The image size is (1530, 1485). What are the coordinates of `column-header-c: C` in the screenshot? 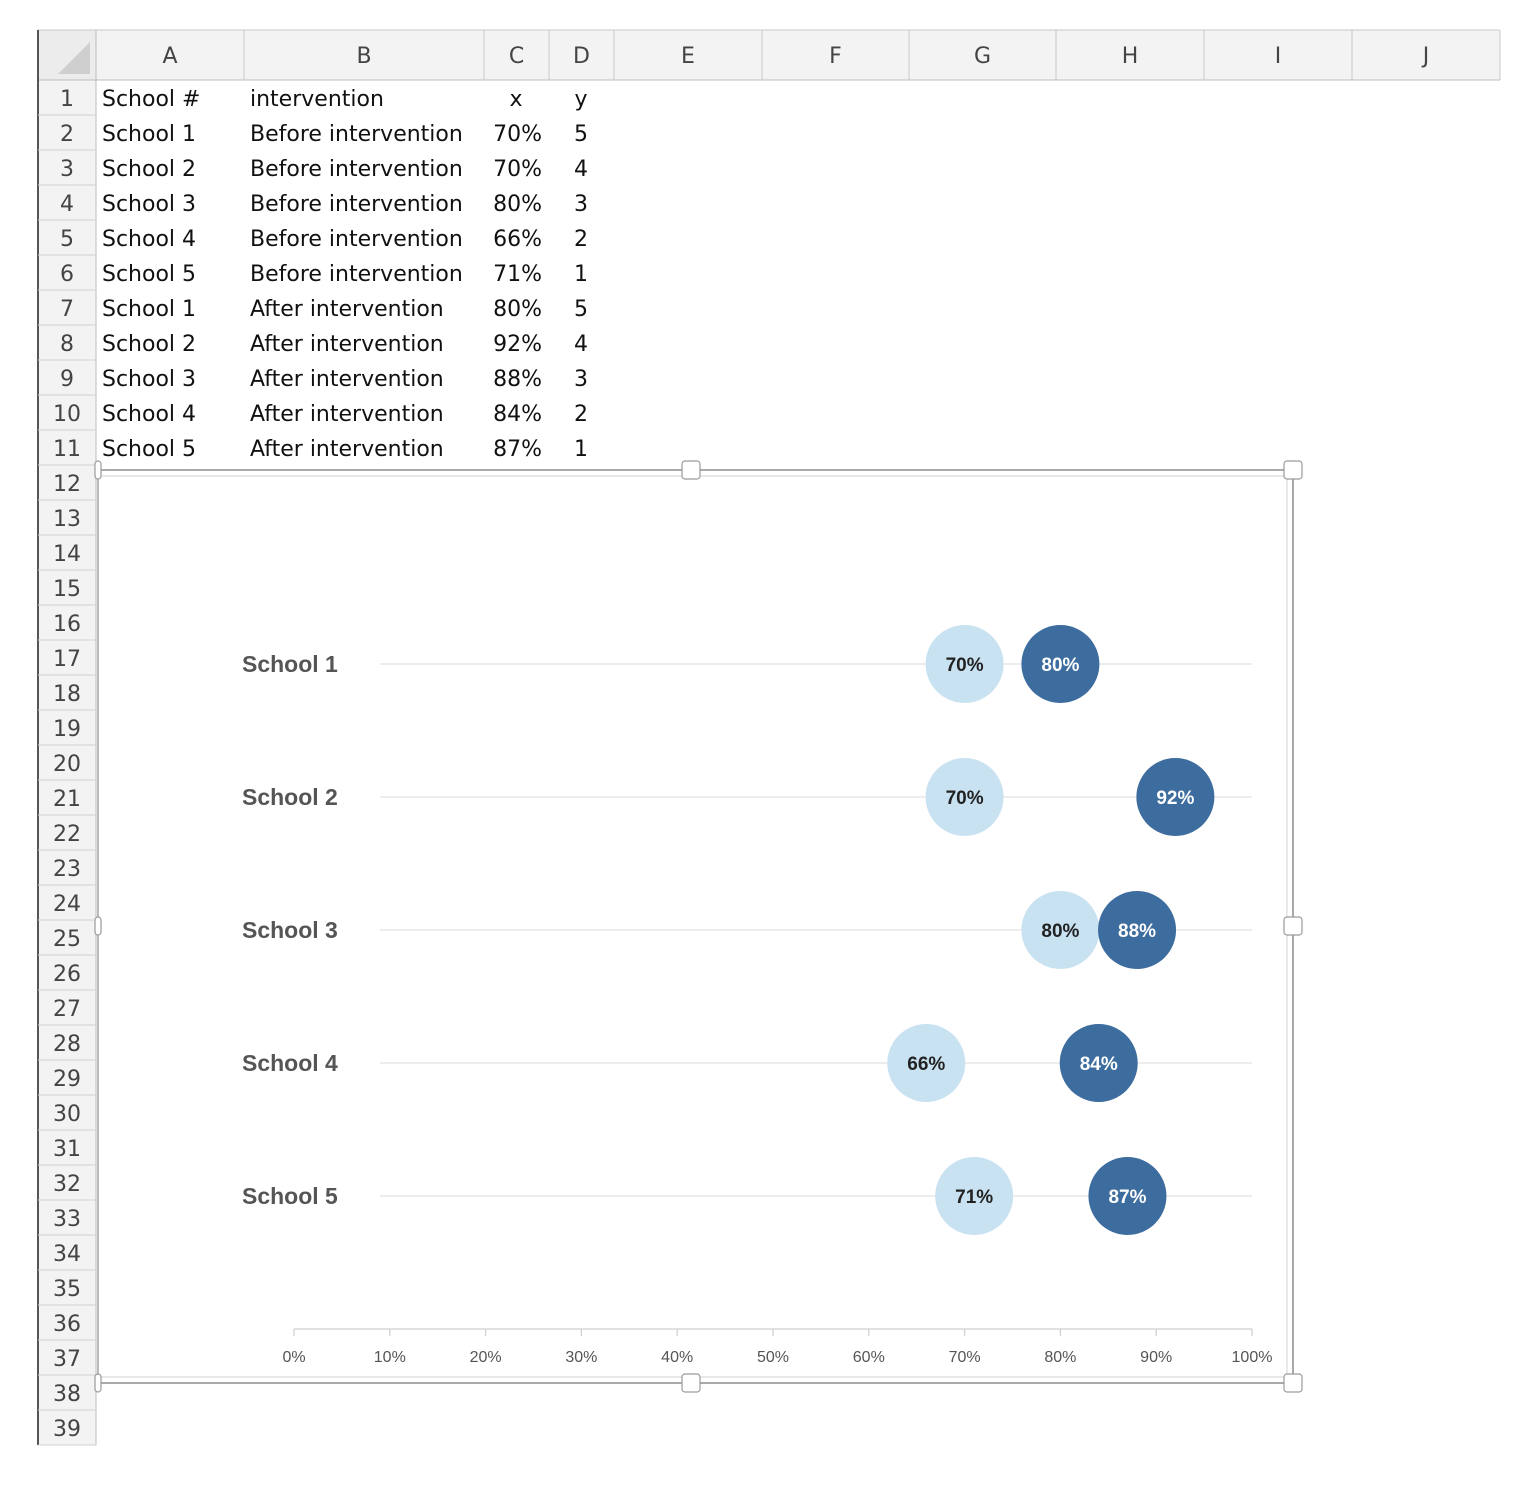 It's located at (516, 56).